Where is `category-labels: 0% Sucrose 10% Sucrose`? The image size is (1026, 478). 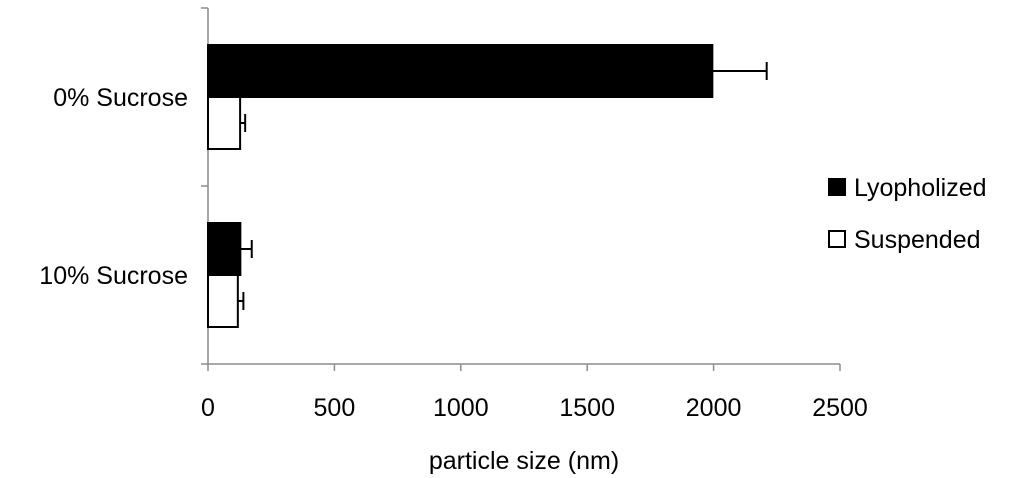
category-labels: 0% Sucrose 10% Sucrose is located at coordinates (113, 187).